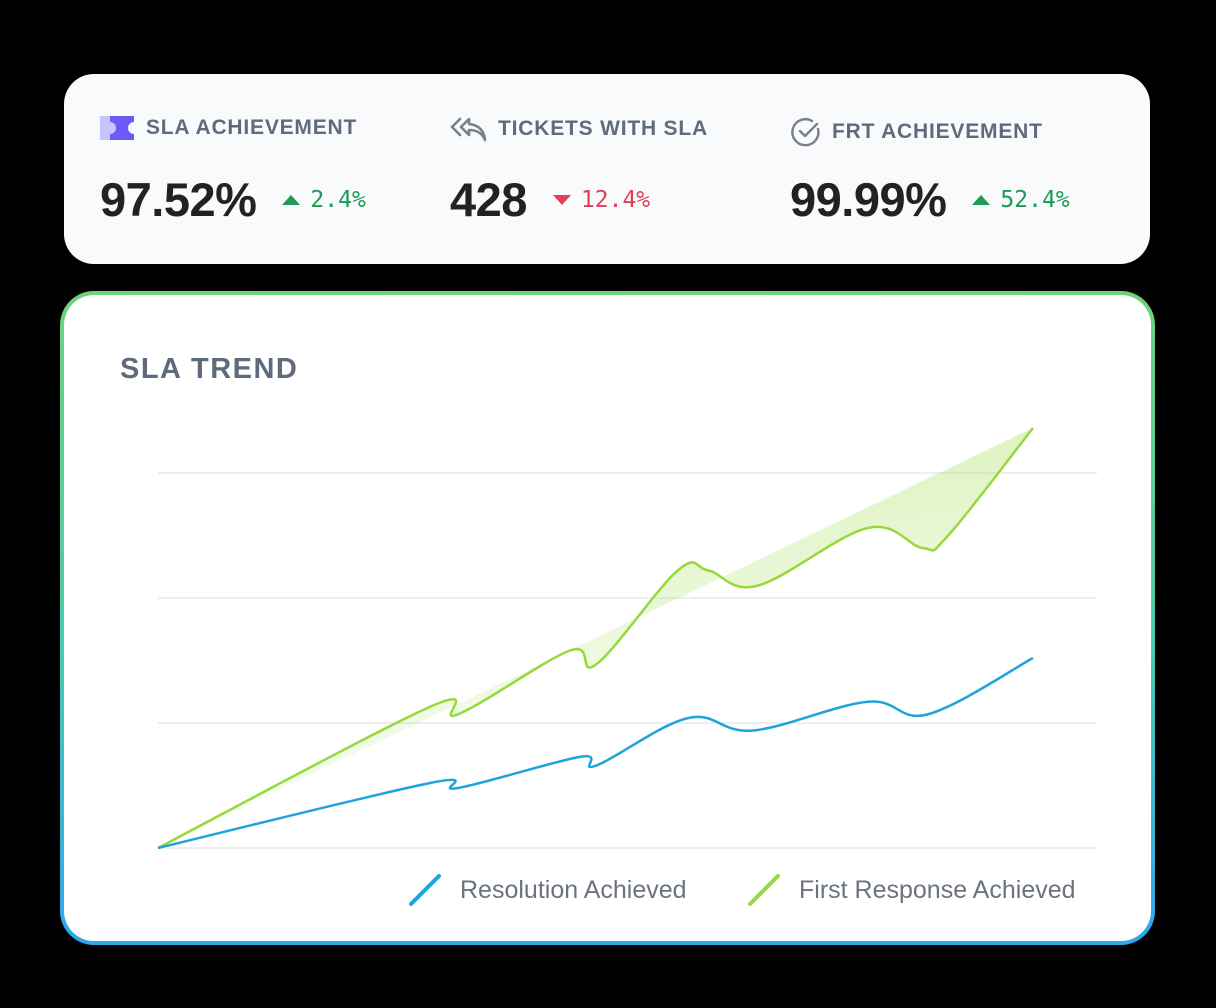 The width and height of the screenshot is (1216, 1008). What do you see at coordinates (805, 132) in the screenshot?
I see `check-circle-icon` at bounding box center [805, 132].